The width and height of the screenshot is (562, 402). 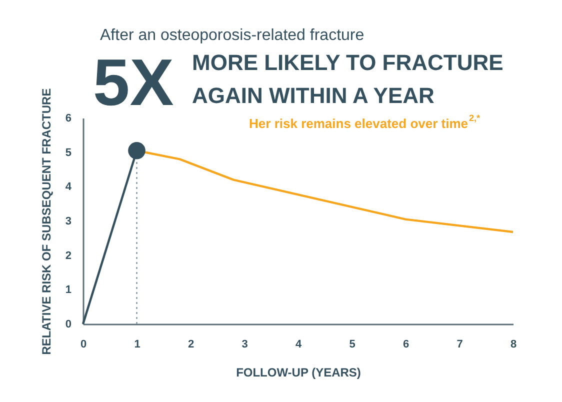 I want to click on text: After an osteoporosis-related fracture, so click(x=232, y=35).